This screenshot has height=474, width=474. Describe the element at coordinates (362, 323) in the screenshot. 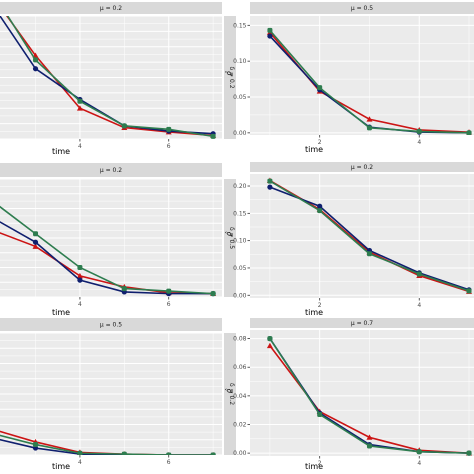

I see `facet-strip-label: μ = 0.7` at that location.